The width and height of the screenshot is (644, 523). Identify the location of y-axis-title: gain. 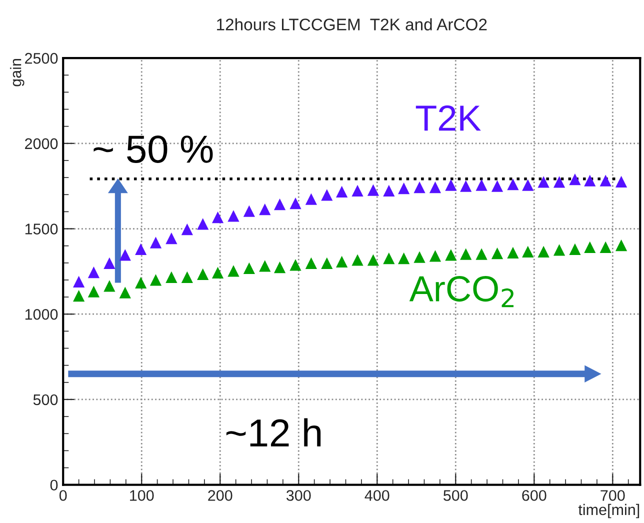
(17, 72).